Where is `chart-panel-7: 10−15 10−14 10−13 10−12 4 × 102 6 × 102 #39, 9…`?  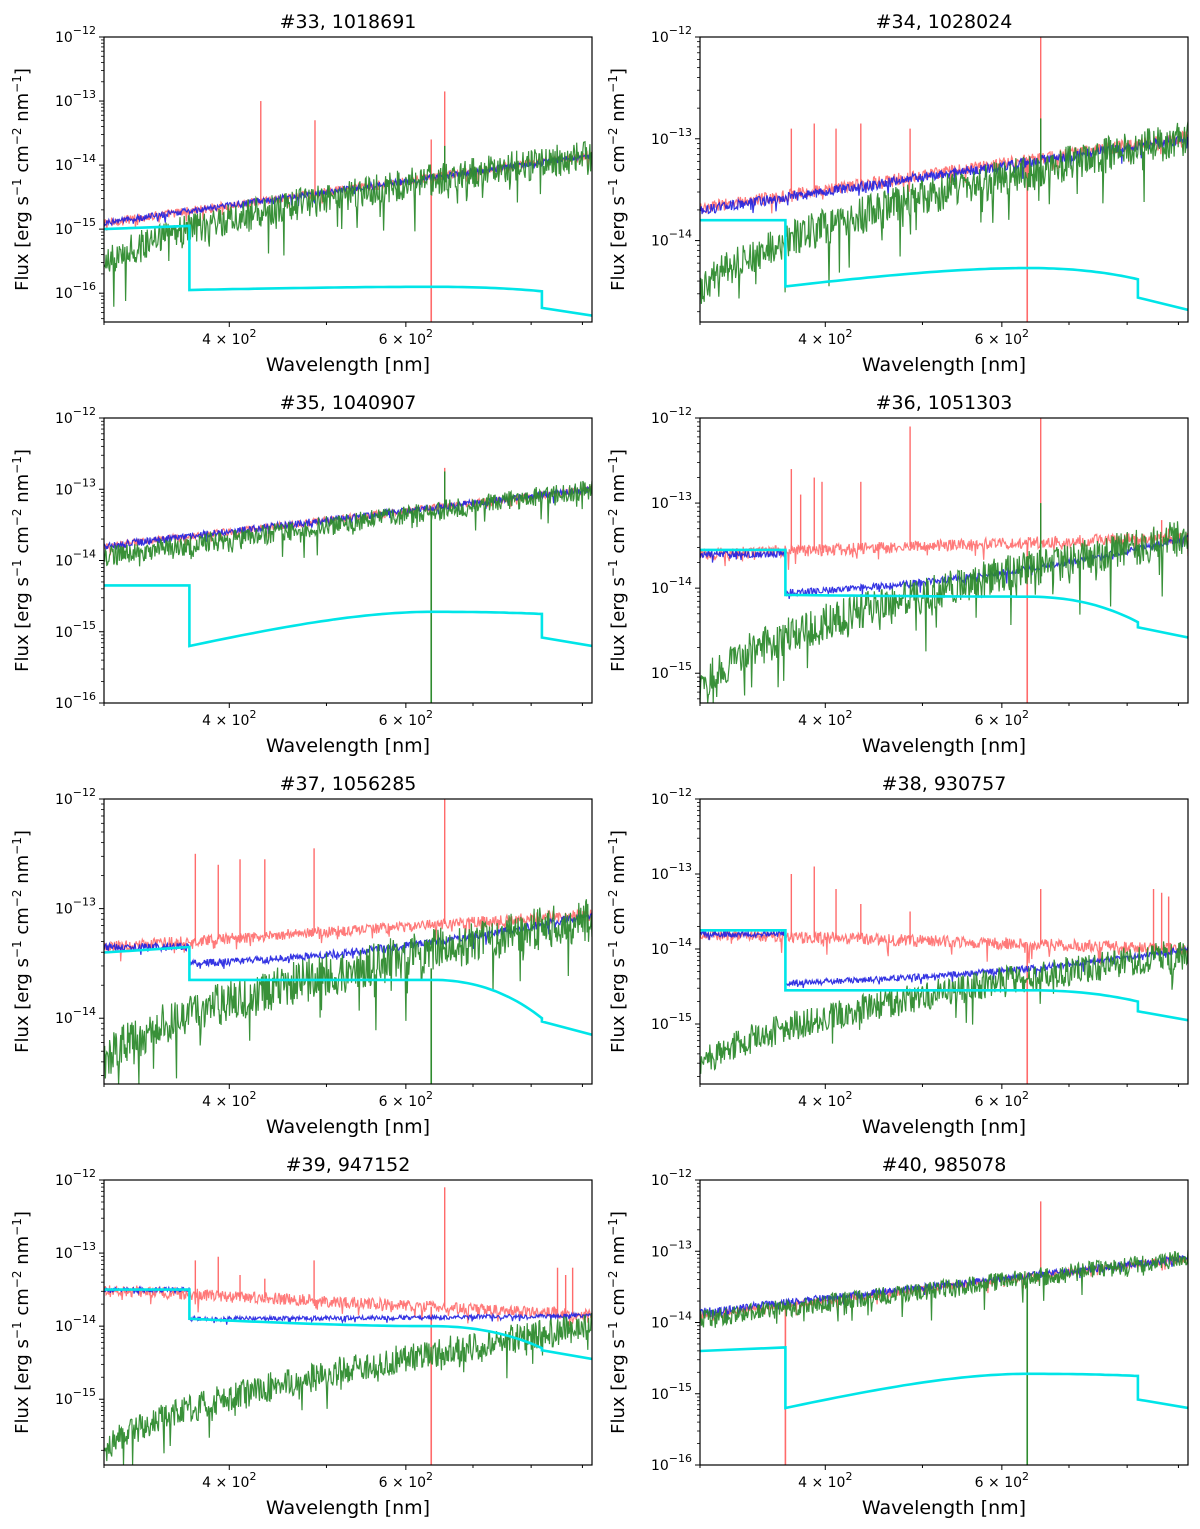
chart-panel-7: 10−15 10−14 10−13 10−12 4 × 102 6 × 102 #39, 9… is located at coordinates (301, 1336).